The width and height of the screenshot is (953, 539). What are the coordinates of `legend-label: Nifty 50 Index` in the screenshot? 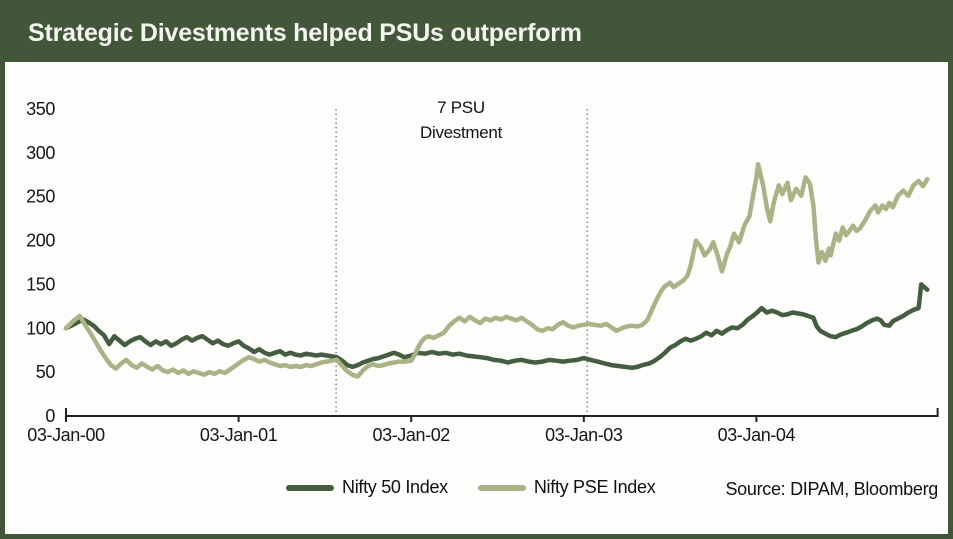 It's located at (395, 487).